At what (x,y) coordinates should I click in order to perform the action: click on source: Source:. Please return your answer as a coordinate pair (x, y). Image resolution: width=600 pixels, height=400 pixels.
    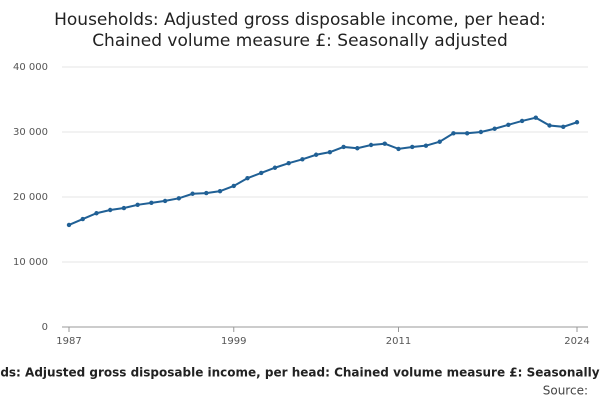
    Looking at the image, I should click on (565, 391).